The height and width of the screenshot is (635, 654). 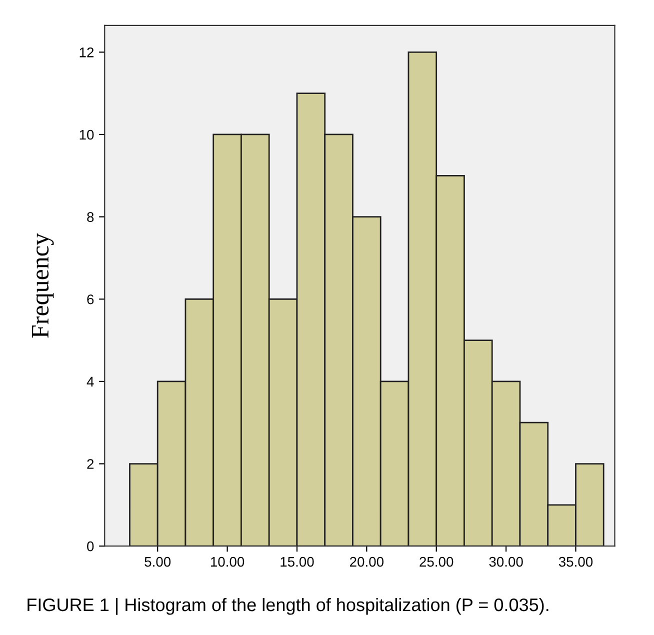 I want to click on y-tick-label: 12, so click(x=87, y=52).